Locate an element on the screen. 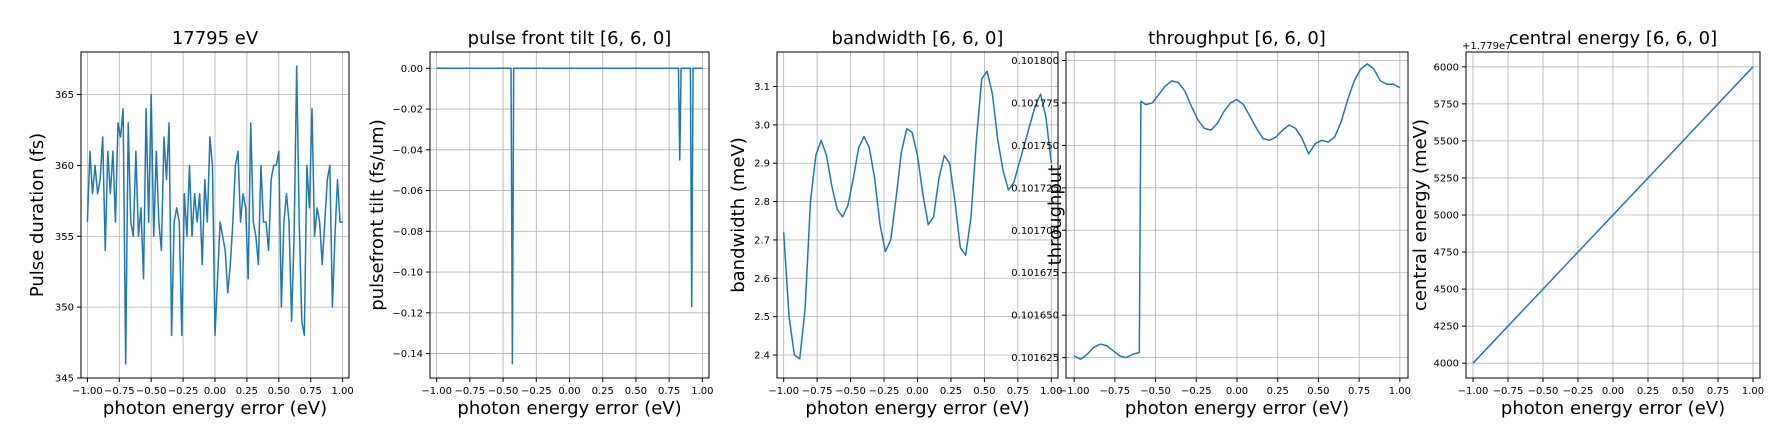  chart-5-x-tick-label-7: 0.75 is located at coordinates (1718, 391).